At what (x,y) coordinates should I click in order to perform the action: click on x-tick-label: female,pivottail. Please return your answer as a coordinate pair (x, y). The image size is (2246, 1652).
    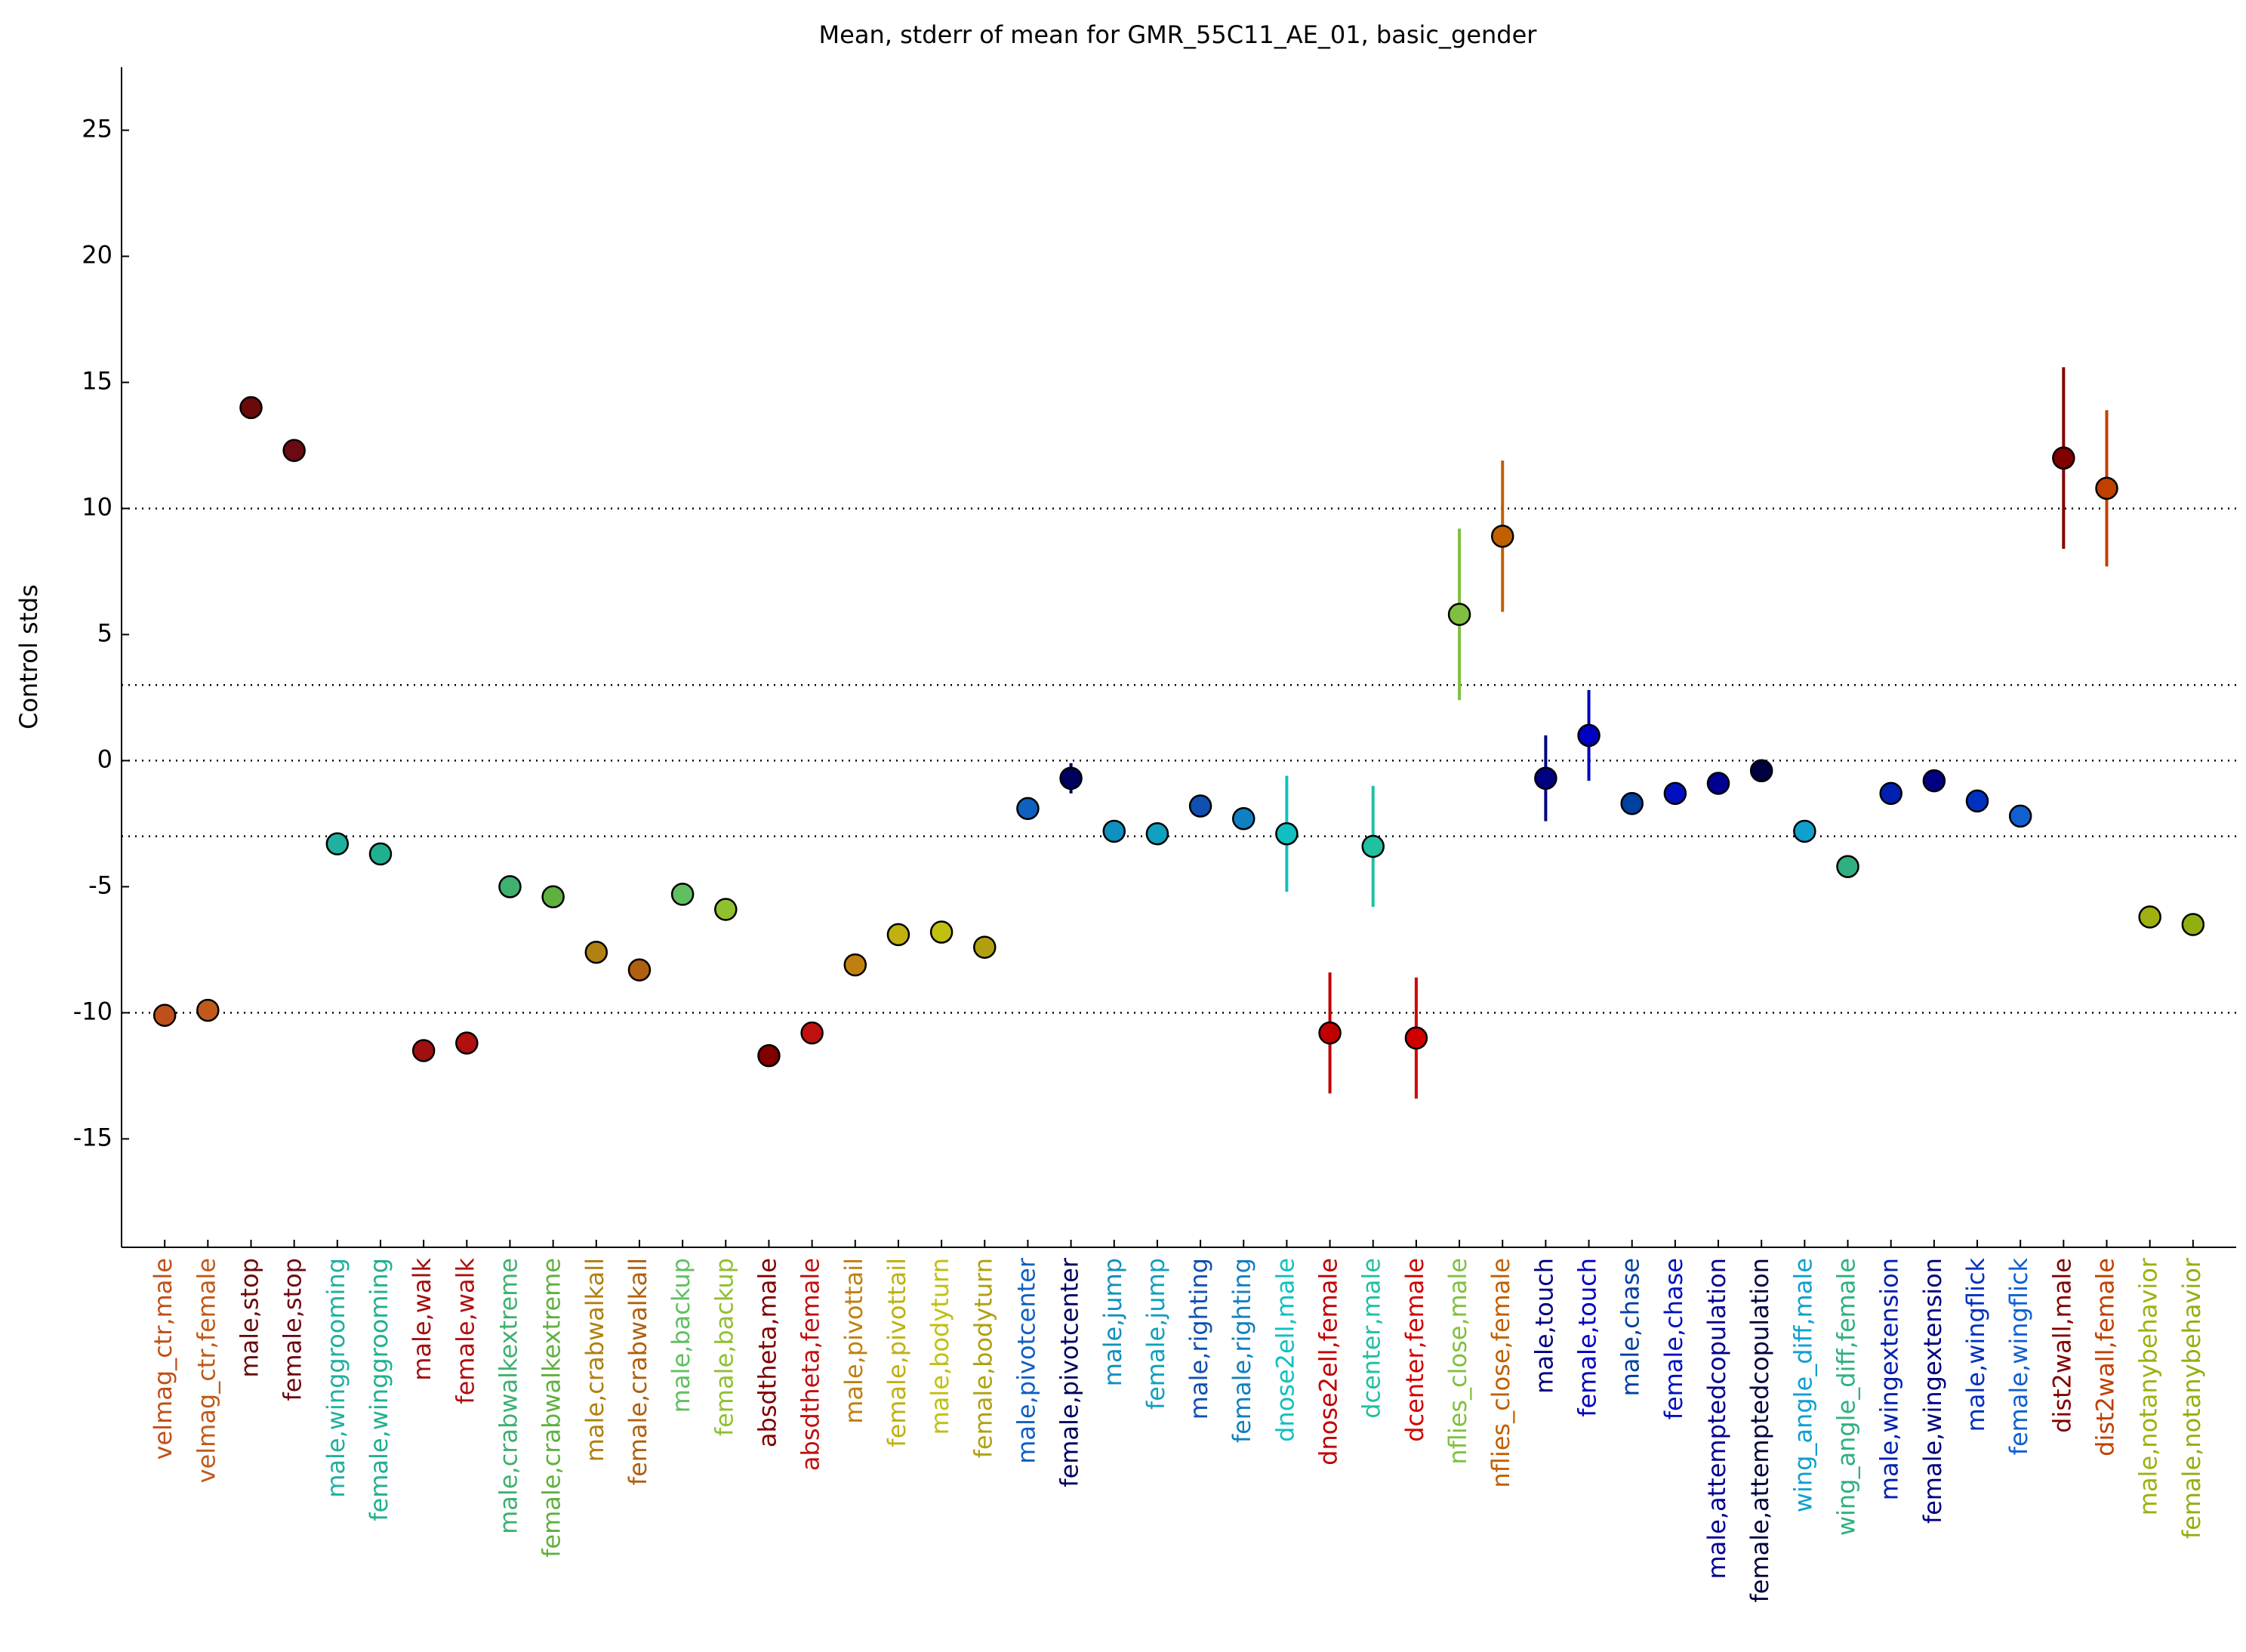
    Looking at the image, I should click on (897, 1352).